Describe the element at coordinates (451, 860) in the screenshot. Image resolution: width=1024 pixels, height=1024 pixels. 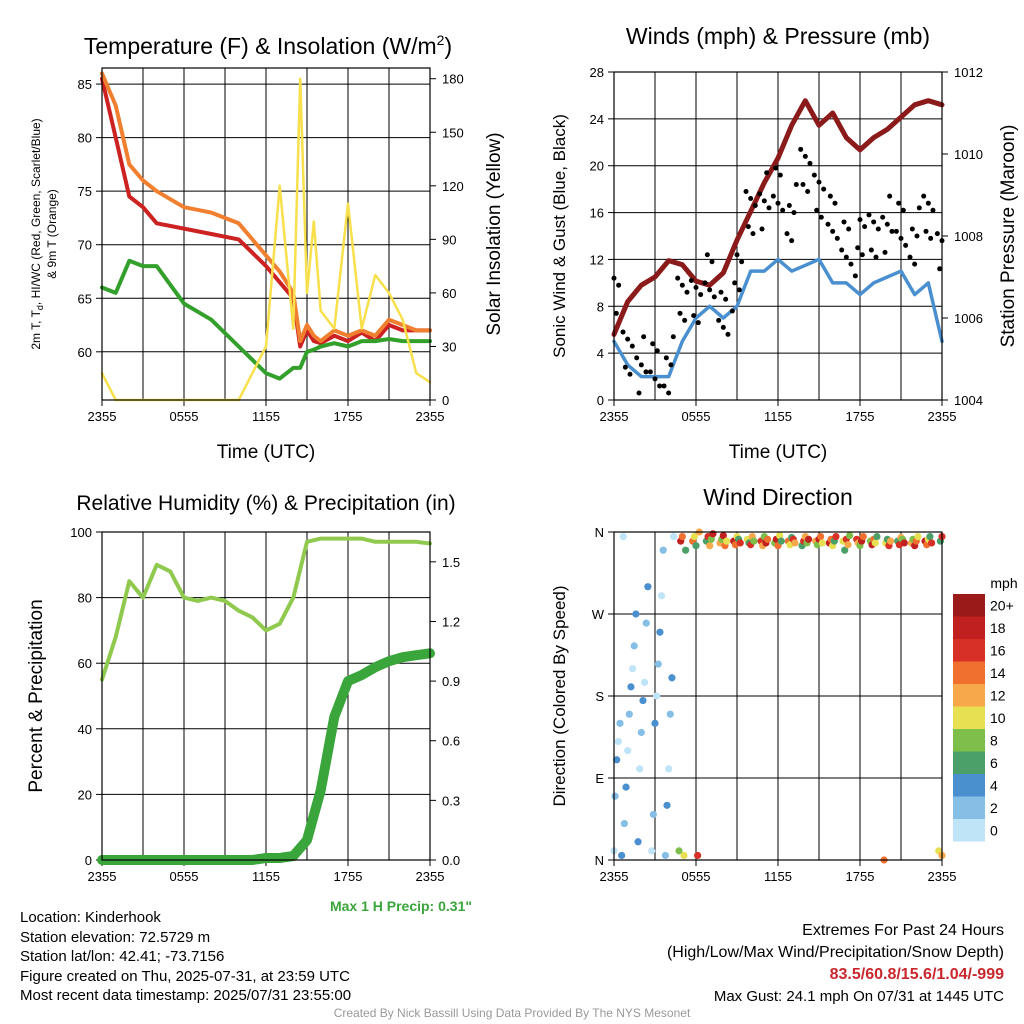
I see `y-tick-label-right: 0.0` at that location.